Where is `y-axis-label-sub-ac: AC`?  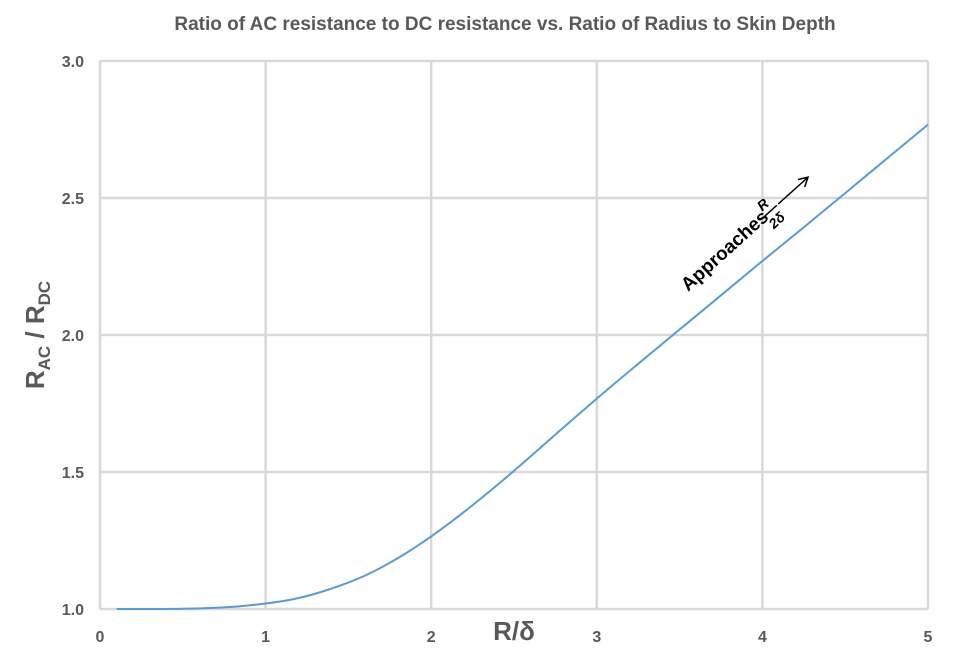 y-axis-label-sub-ac: AC is located at coordinates (44, 358).